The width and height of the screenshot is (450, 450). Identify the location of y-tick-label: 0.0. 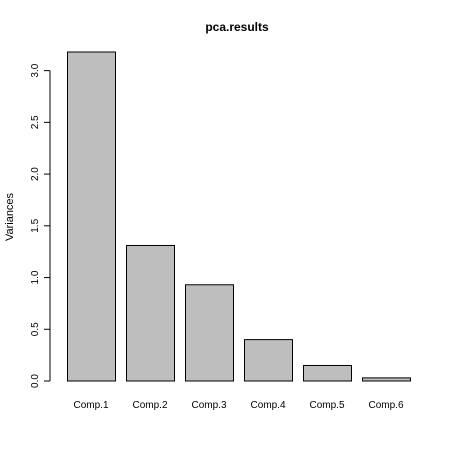
(35, 381).